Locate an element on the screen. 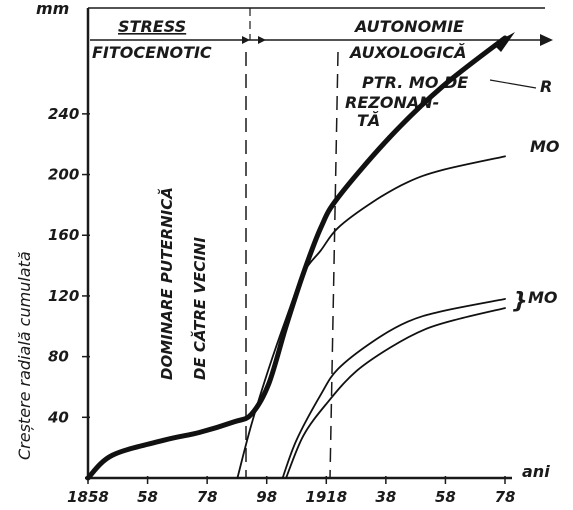 Image resolution: width=573 pixels, height=510 pixels. x-tick-label: 38 is located at coordinates (385, 497).